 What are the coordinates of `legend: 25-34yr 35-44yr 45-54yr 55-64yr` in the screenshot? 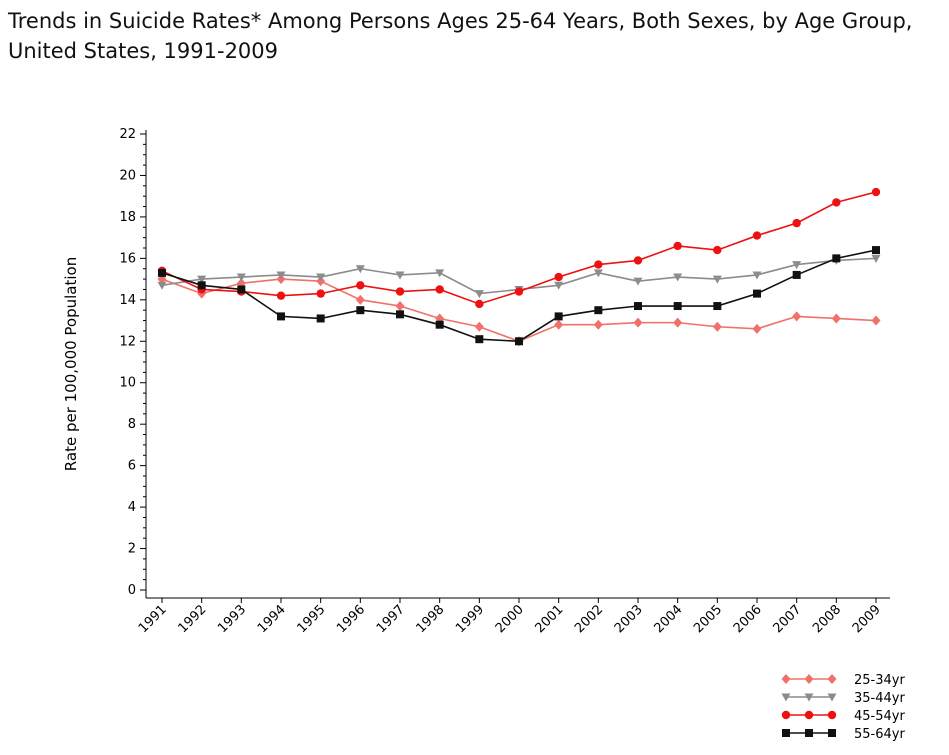 It's located at (843, 707).